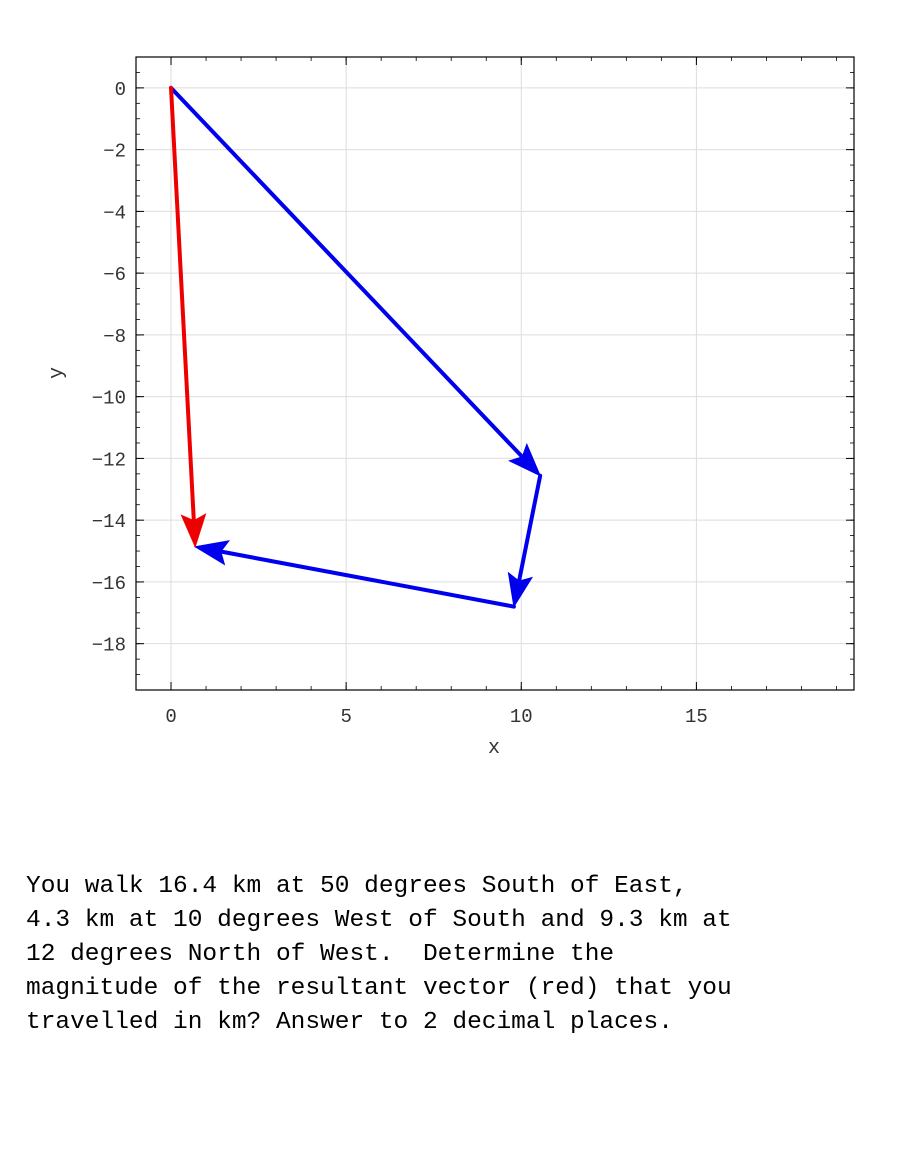 This screenshot has width=900, height=1149. I want to click on x-tick-label: 10, so click(521, 717).